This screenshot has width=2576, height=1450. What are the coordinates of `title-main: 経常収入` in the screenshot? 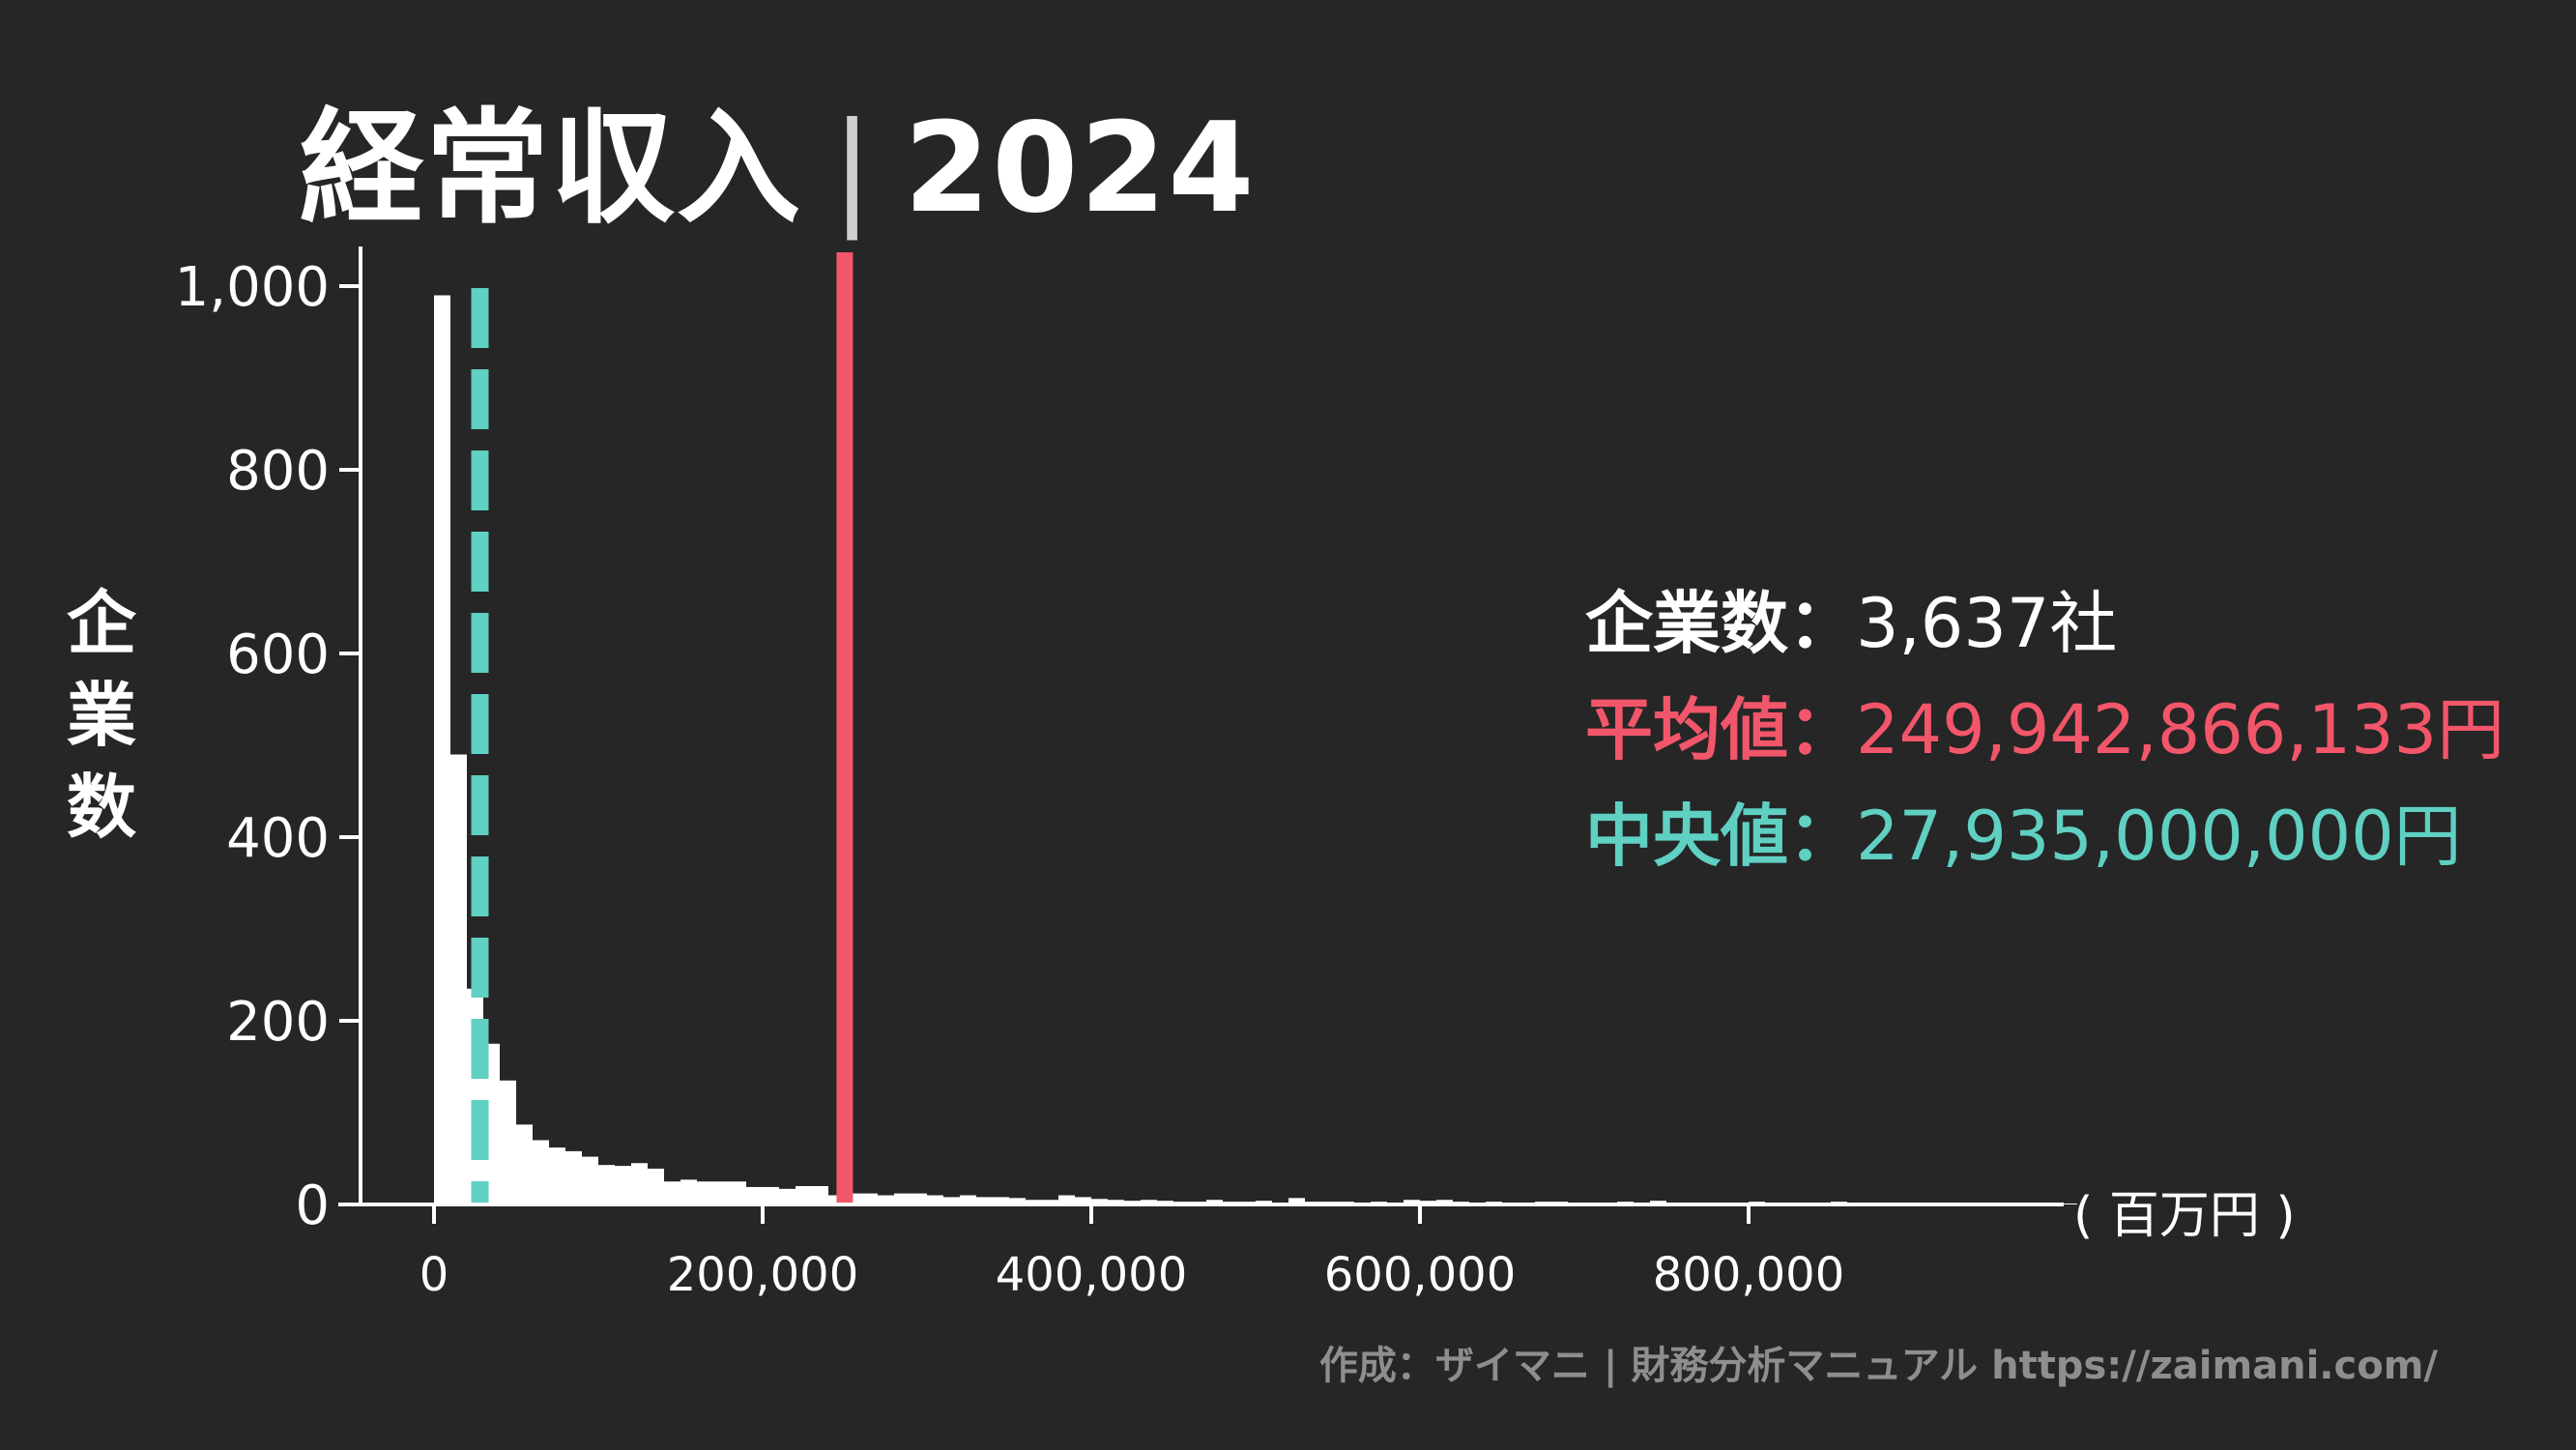 It's located at (551, 169).